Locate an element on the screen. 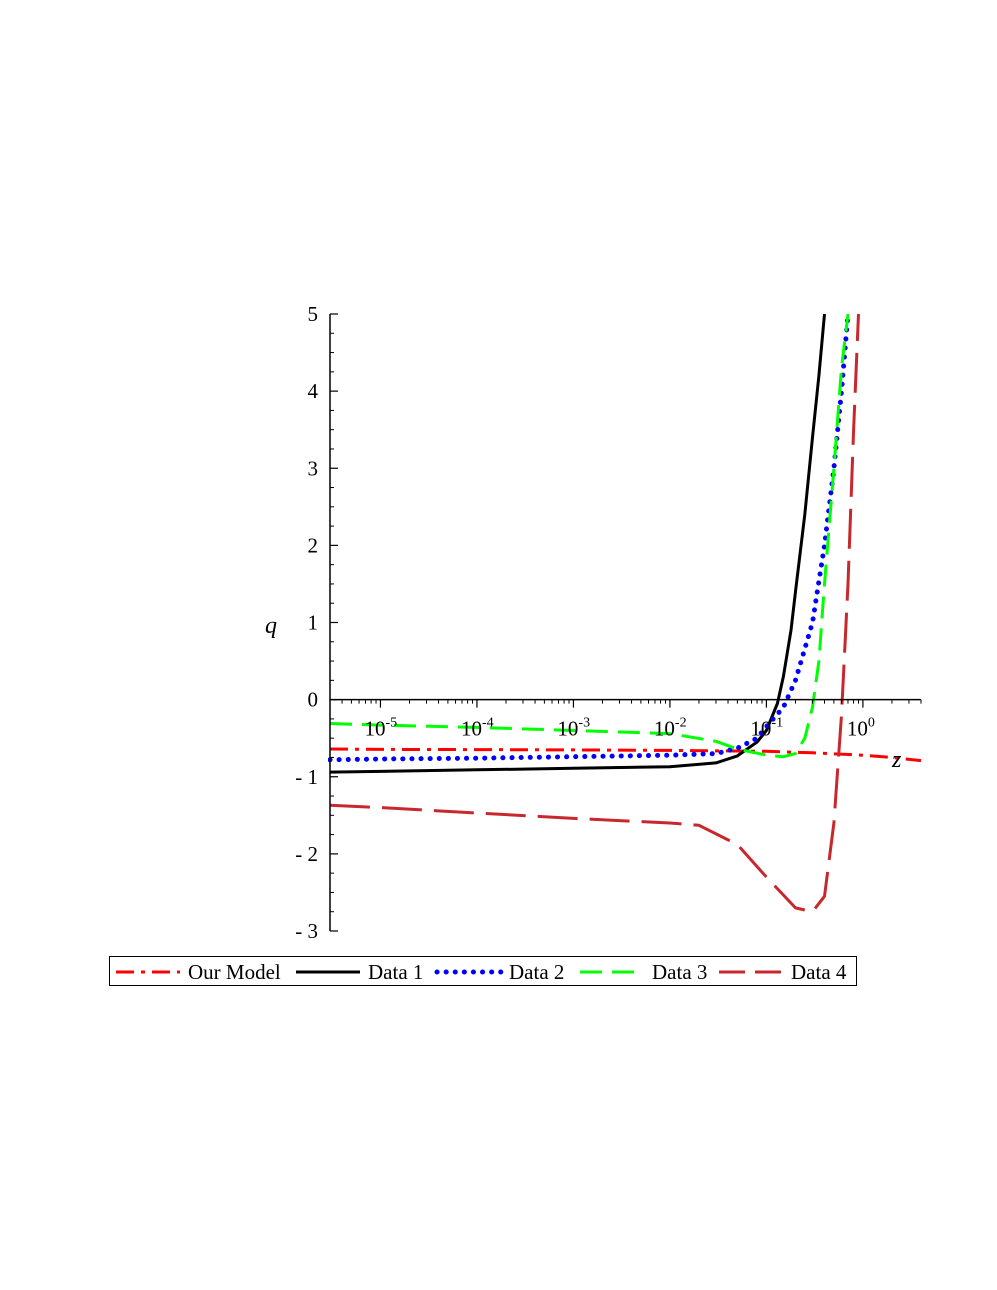 This screenshot has height=1290, width=997. x-tick-label: 10⁻⁵ is located at coordinates (380, 728).